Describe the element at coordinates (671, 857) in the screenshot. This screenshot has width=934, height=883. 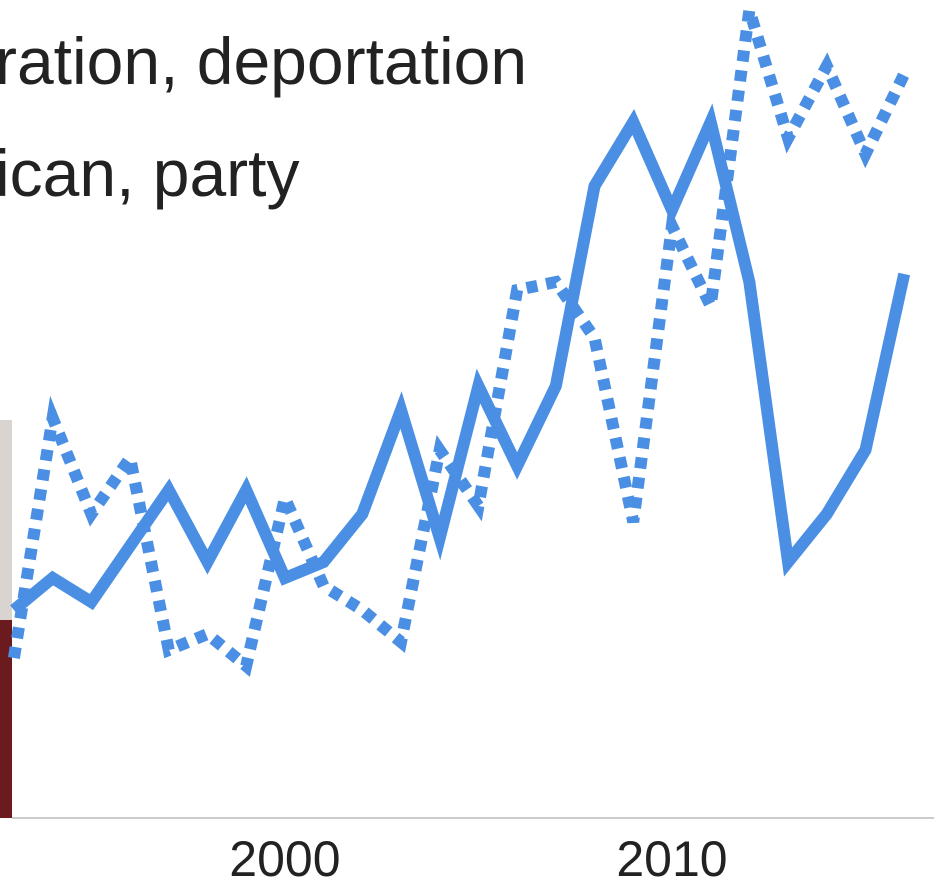
I see `x-tick-label: 2010` at that location.